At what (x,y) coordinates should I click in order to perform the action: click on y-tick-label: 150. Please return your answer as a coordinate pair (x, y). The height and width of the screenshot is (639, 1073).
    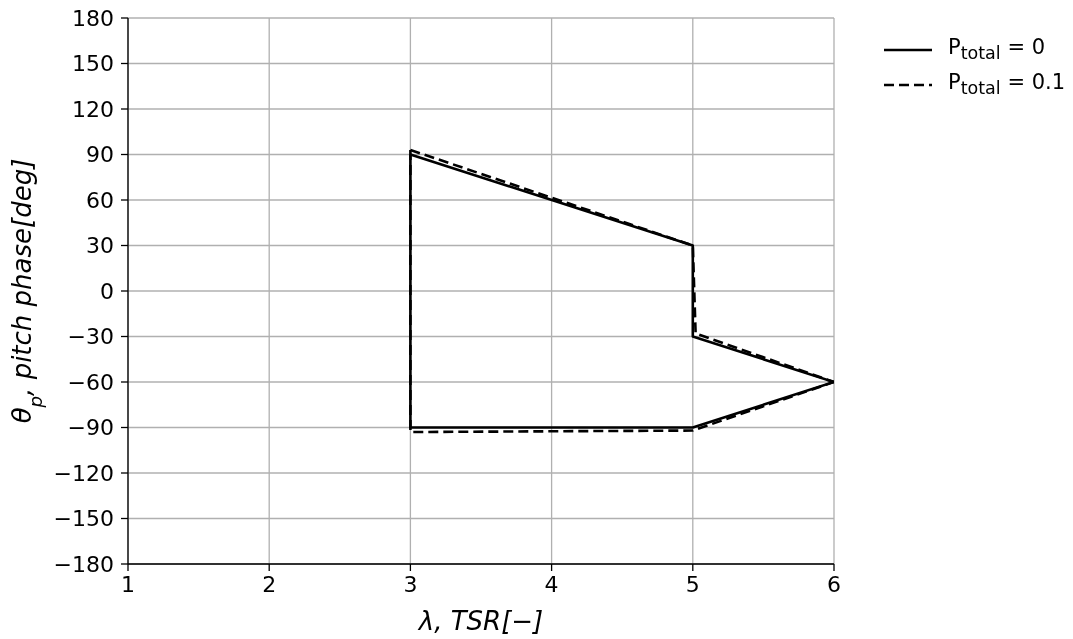
    Looking at the image, I should click on (93, 64).